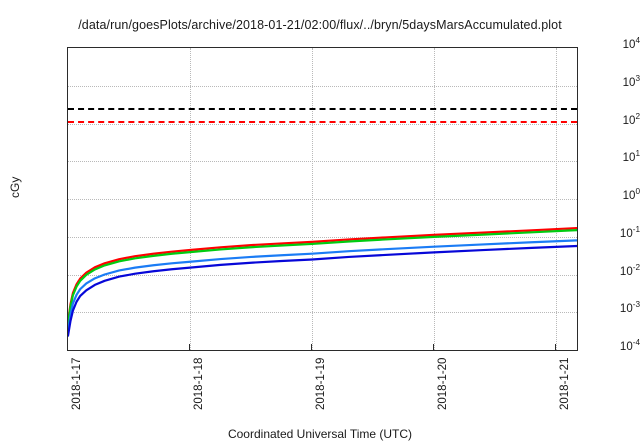 This screenshot has height=448, width=640. What do you see at coordinates (629, 345) in the screenshot?
I see `y-axis-tick-label: 10⁻⁴` at bounding box center [629, 345].